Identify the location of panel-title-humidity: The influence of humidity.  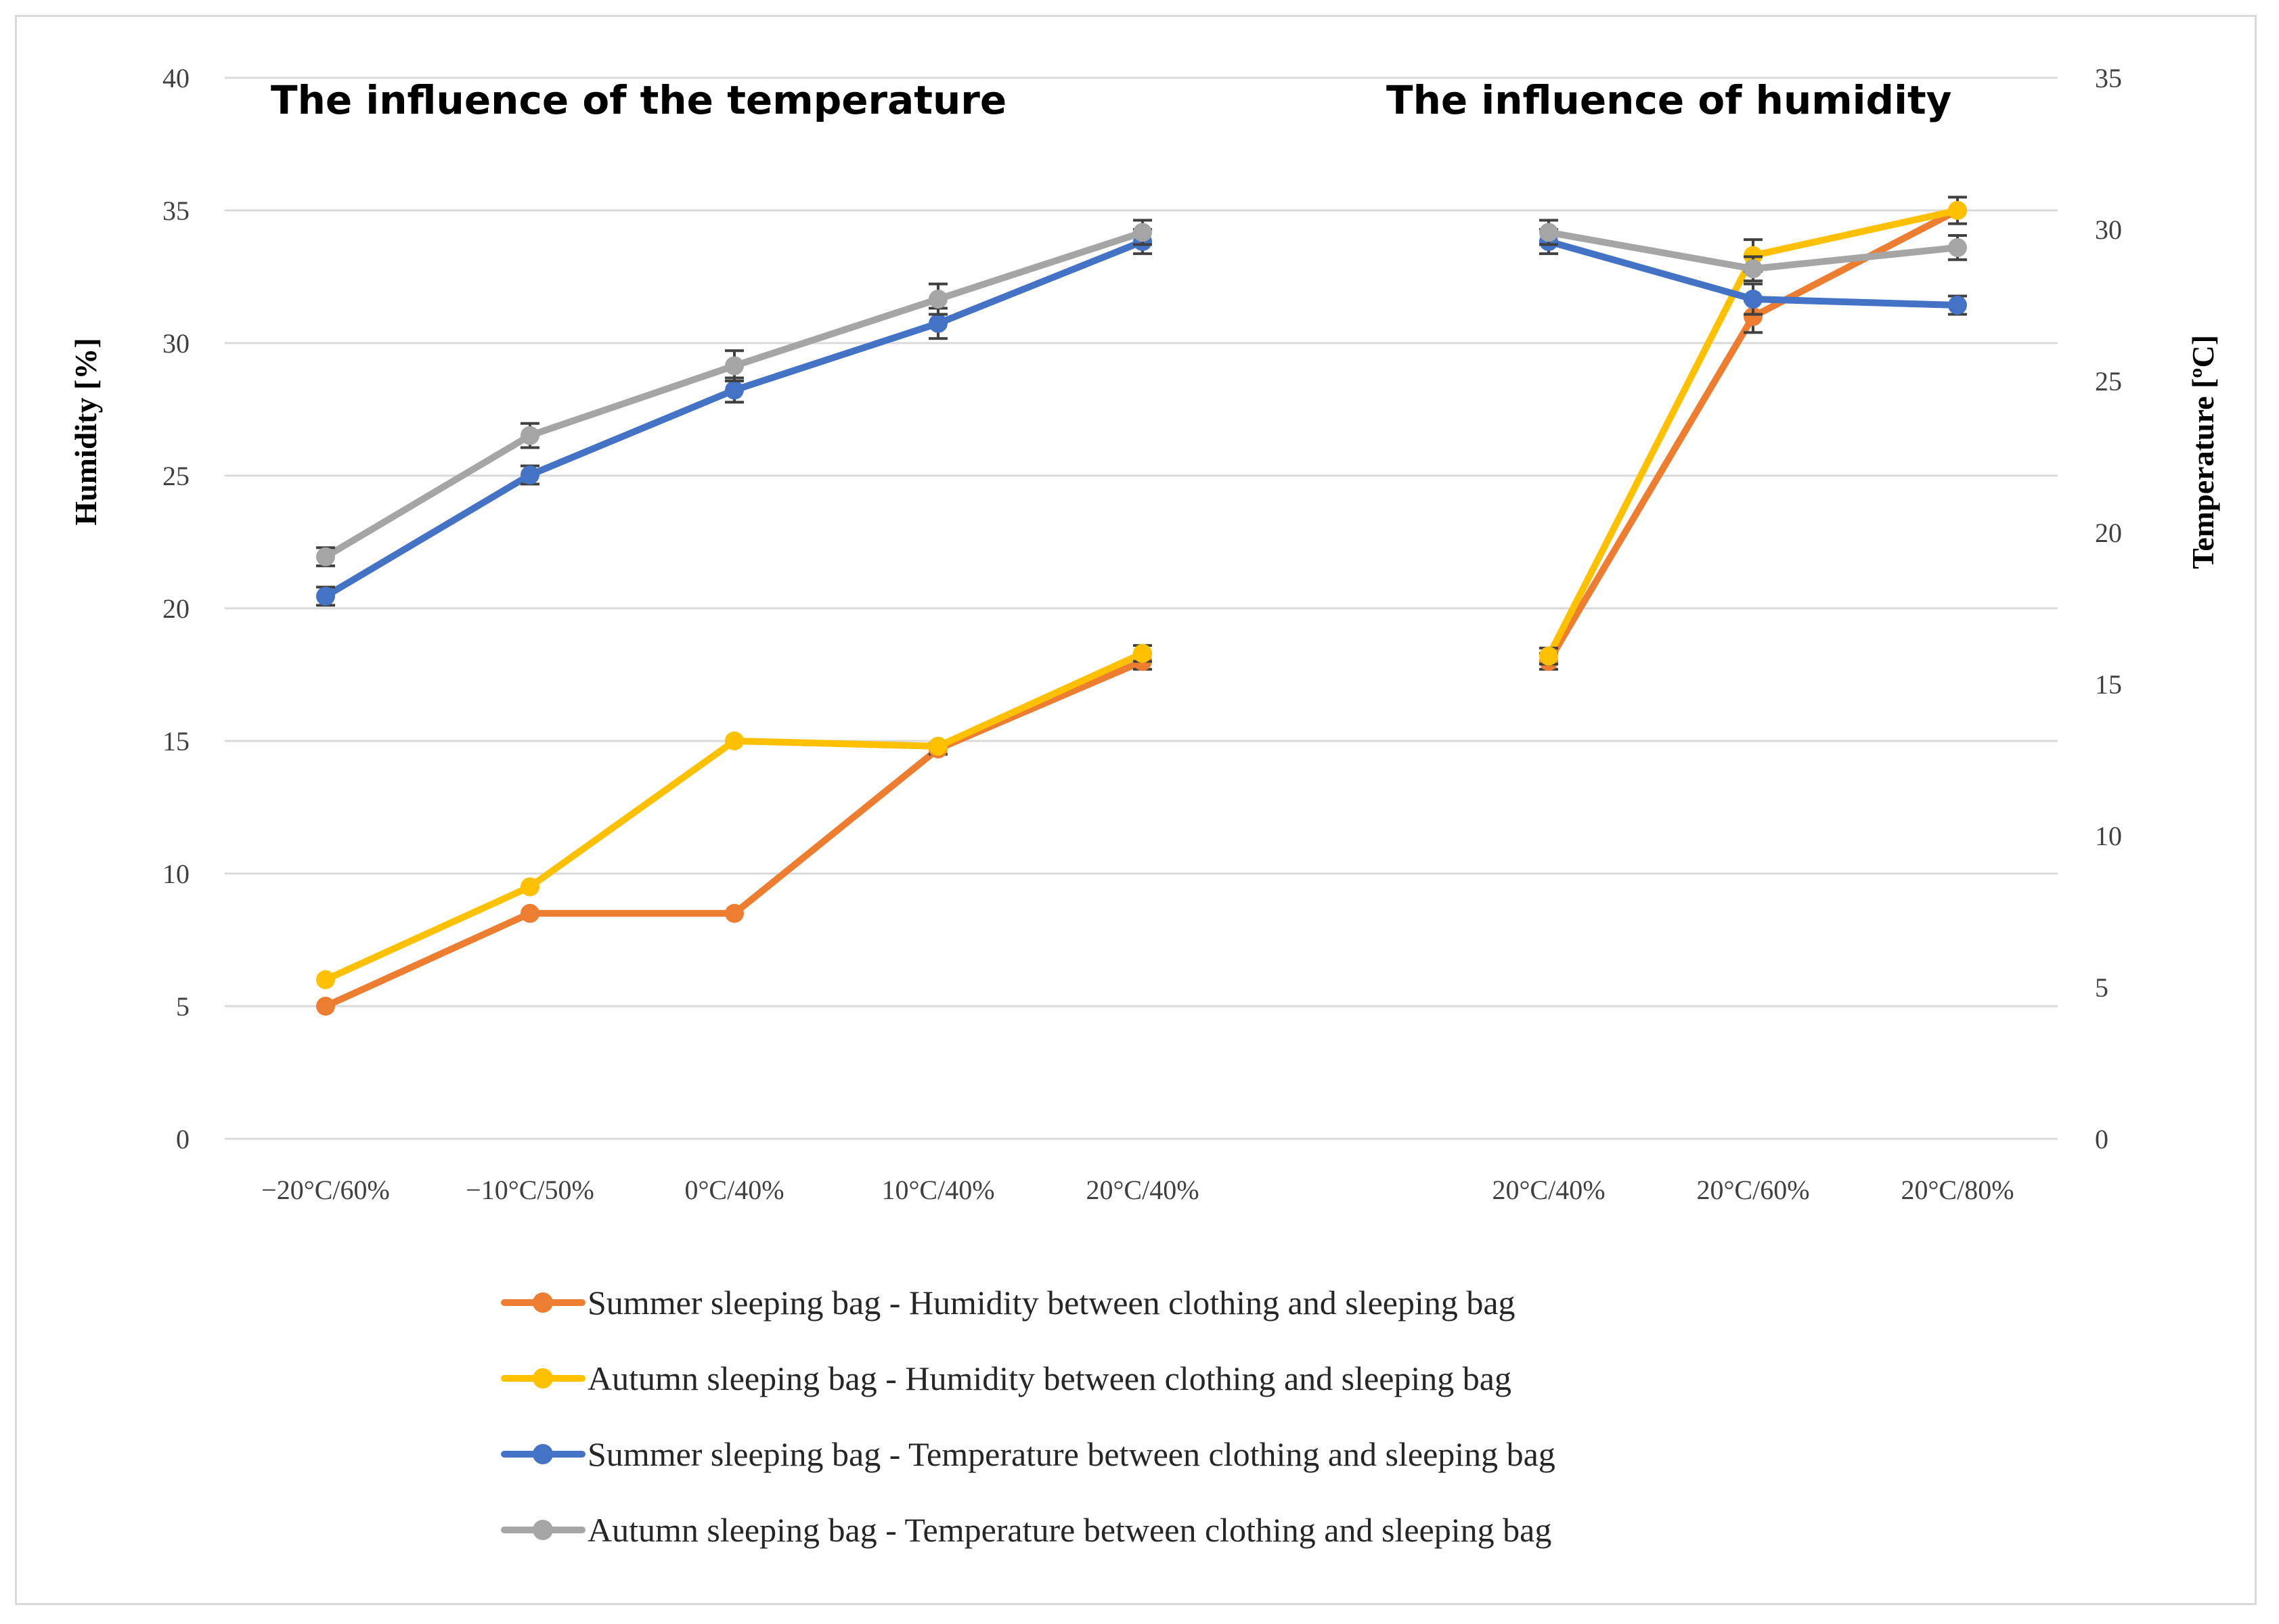
(1669, 100).